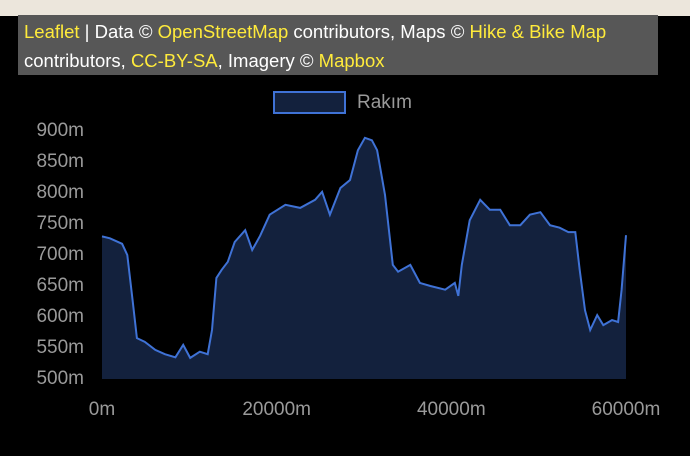  Describe the element at coordinates (60, 130) in the screenshot. I see `y-tick-label: 900m` at that location.